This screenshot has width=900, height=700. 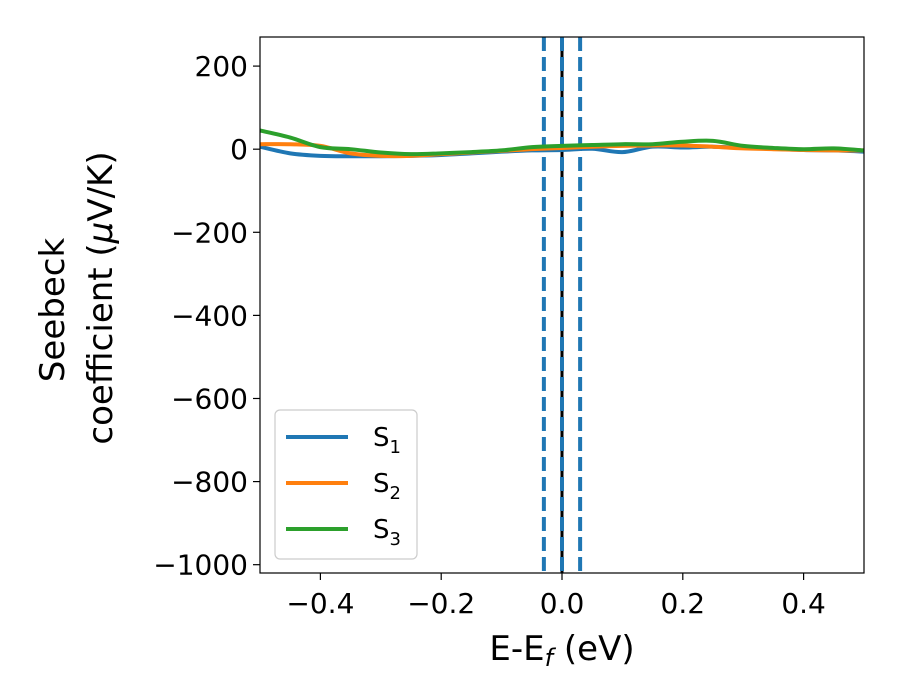 I want to click on legend: S1 S2 S3, so click(x=346, y=484).